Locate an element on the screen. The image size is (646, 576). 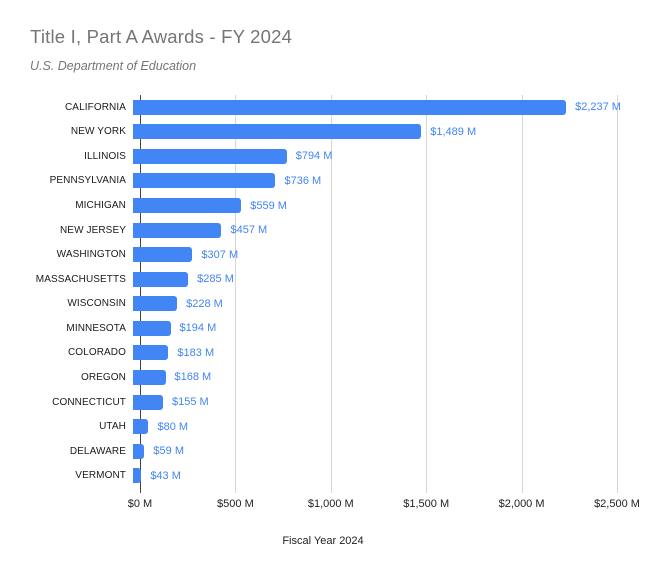
bar-row: DELAWARE $59 M is located at coordinates (323, 451).